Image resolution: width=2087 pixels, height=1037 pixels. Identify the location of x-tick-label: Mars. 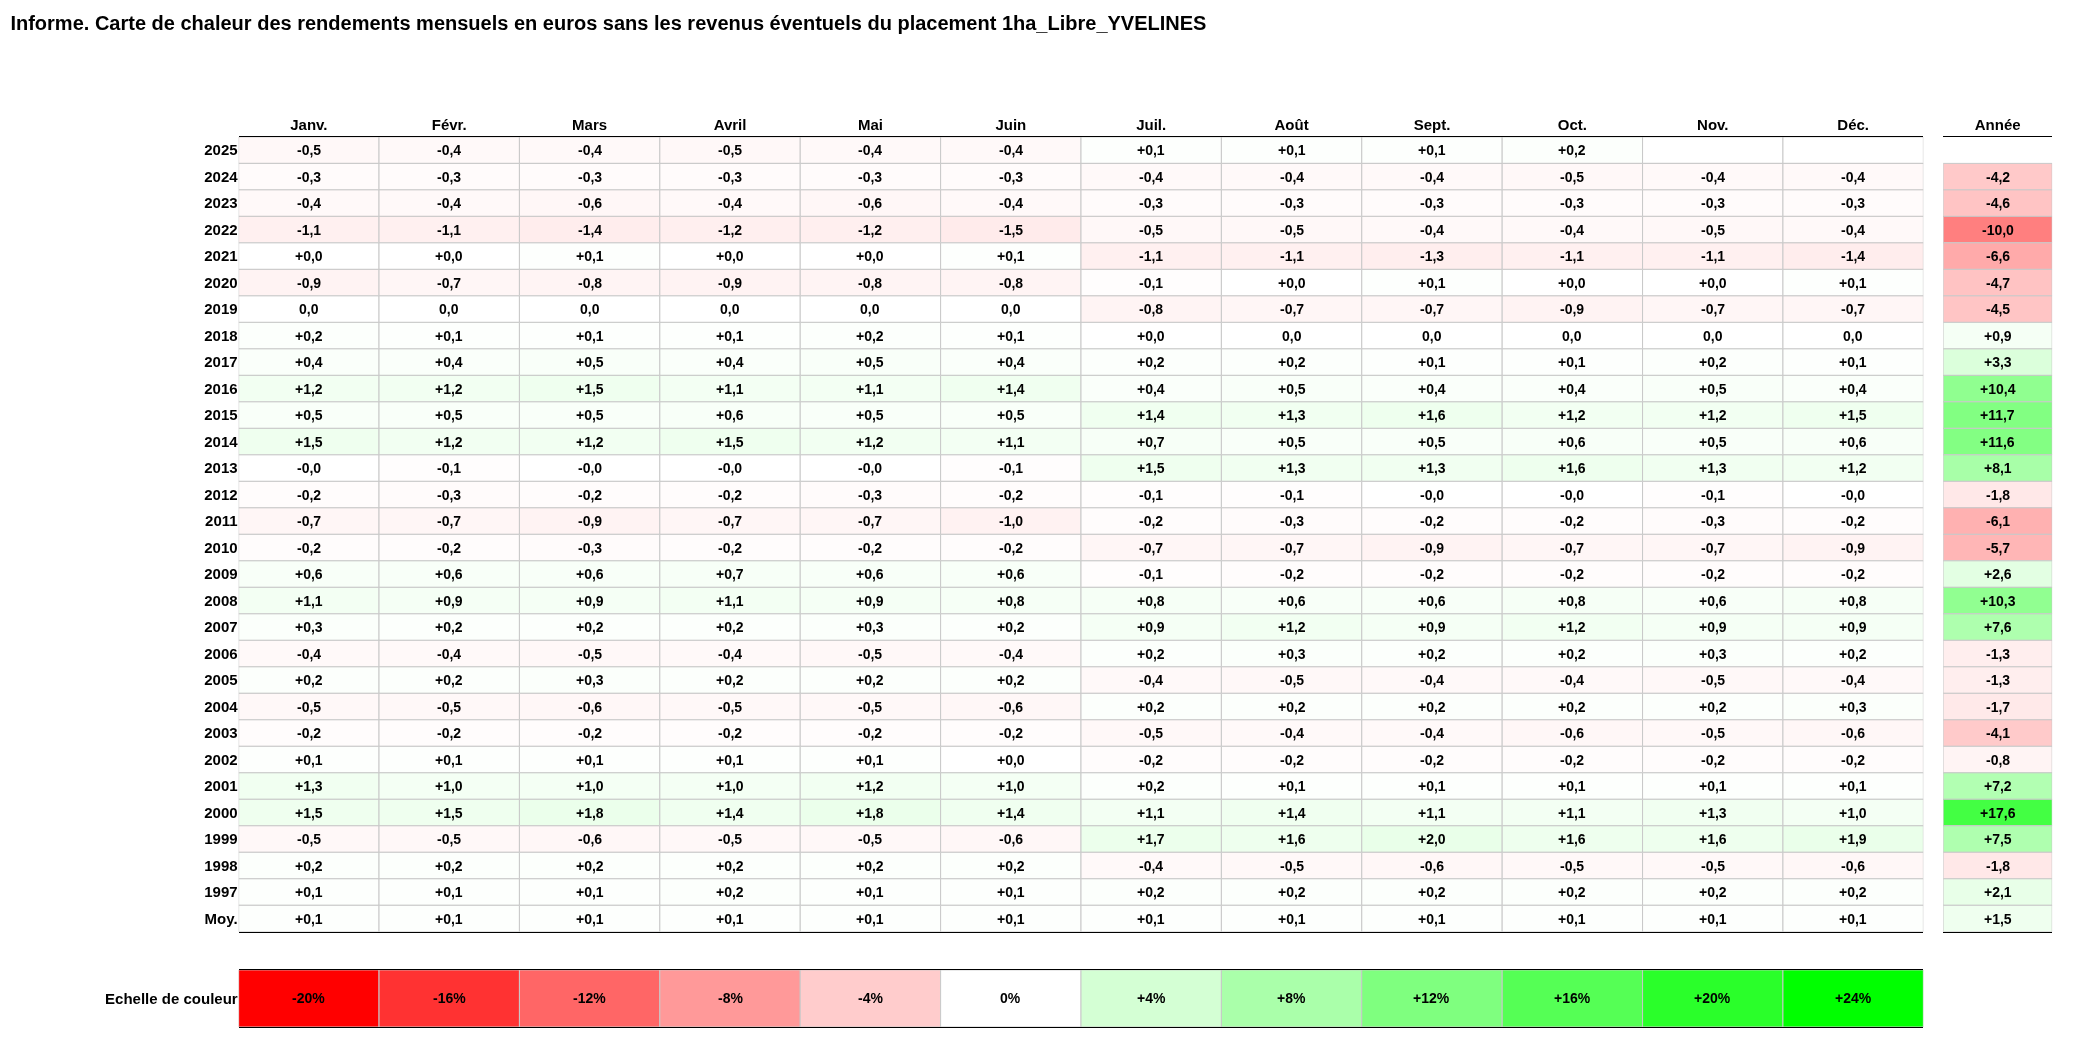
(590, 124).